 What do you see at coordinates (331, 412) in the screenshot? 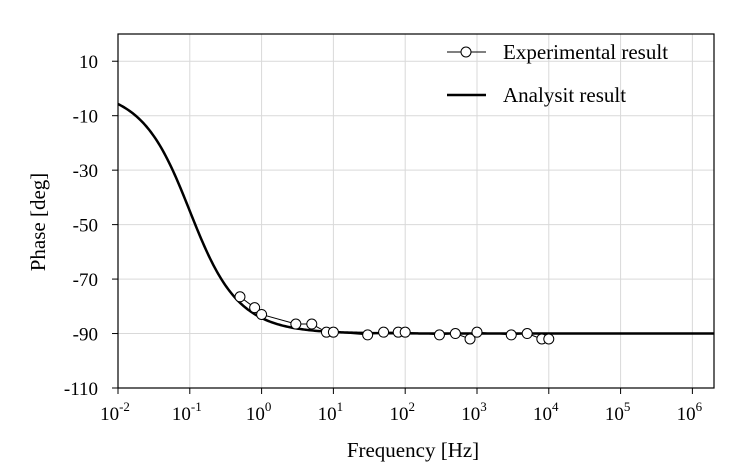
I see `x-tick-label: 10¹` at bounding box center [331, 412].